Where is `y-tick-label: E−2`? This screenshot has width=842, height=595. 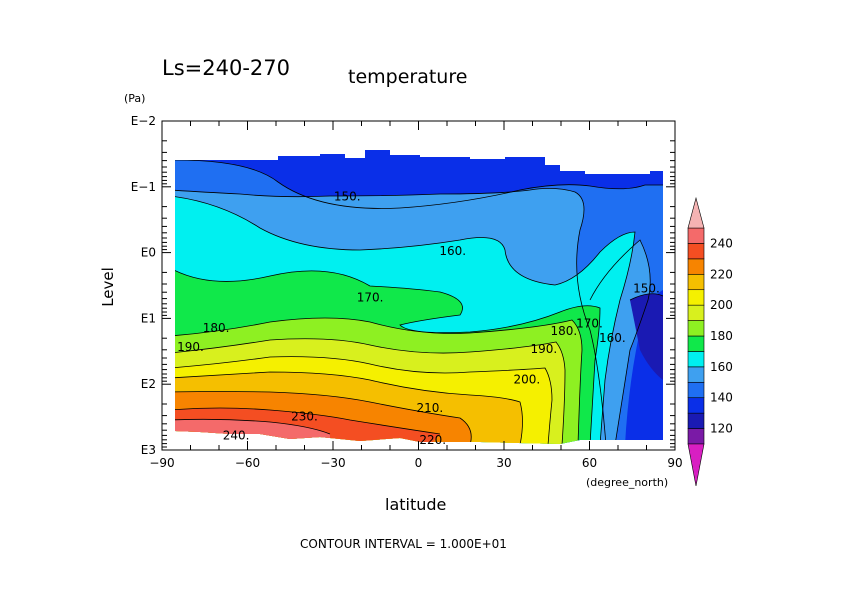 y-tick-label: E−2 is located at coordinates (143, 121).